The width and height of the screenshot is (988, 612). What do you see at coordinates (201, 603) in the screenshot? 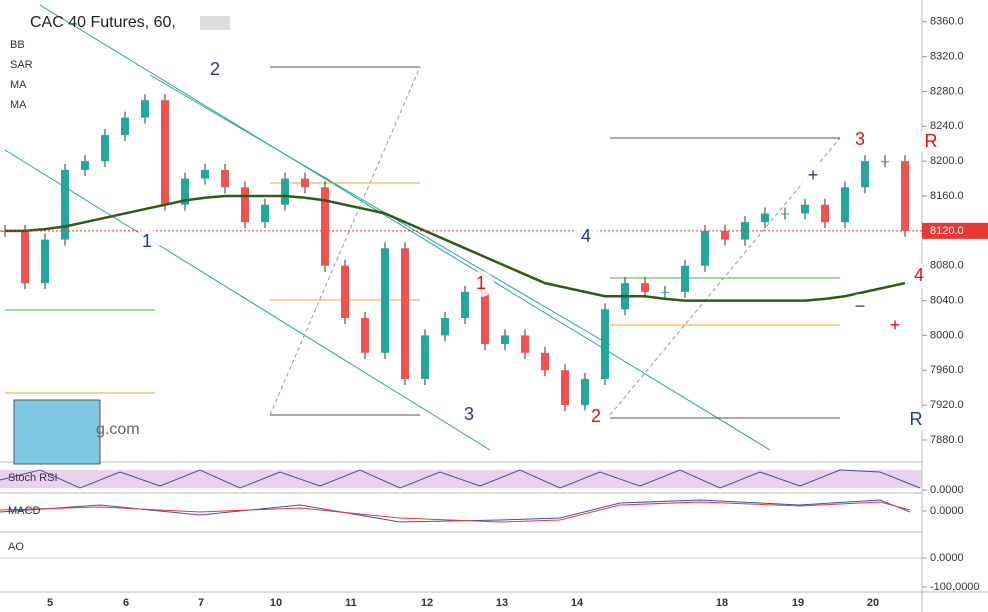
I see `x-tick-label: 7` at bounding box center [201, 603].